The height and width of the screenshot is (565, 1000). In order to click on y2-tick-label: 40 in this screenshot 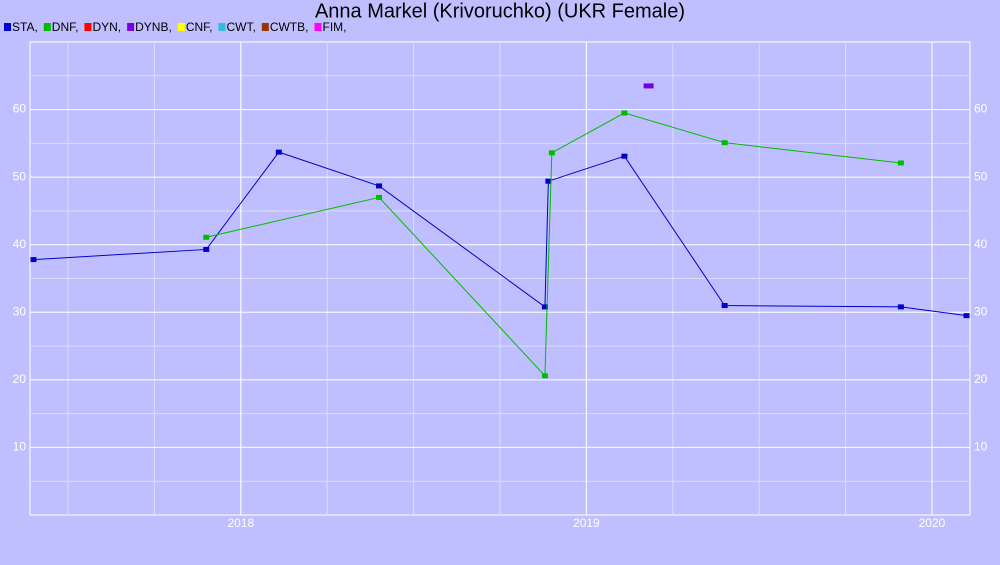, I will do `click(981, 244)`.